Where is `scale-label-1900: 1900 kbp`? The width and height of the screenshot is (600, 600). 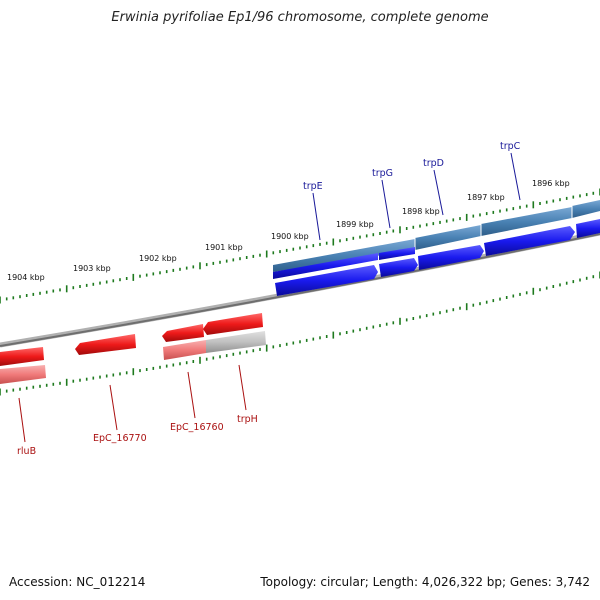
scale-label-1900: 1900 kbp is located at coordinates (290, 236).